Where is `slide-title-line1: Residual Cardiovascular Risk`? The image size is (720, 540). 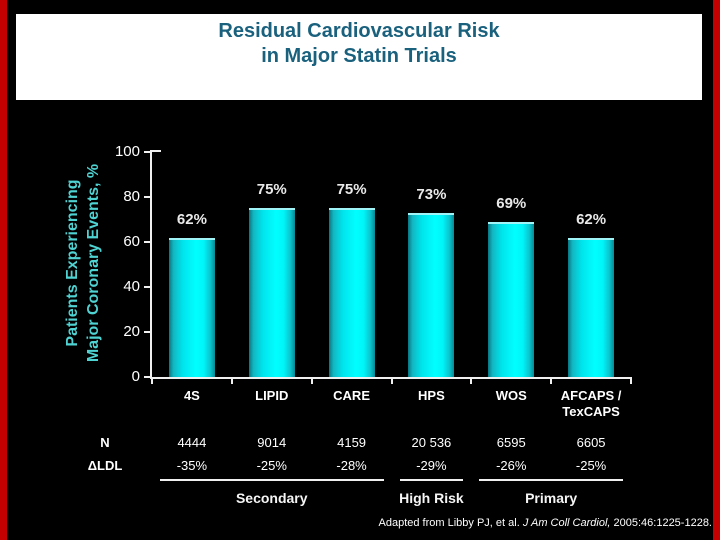 slide-title-line1: Residual Cardiovascular Risk is located at coordinates (359, 31).